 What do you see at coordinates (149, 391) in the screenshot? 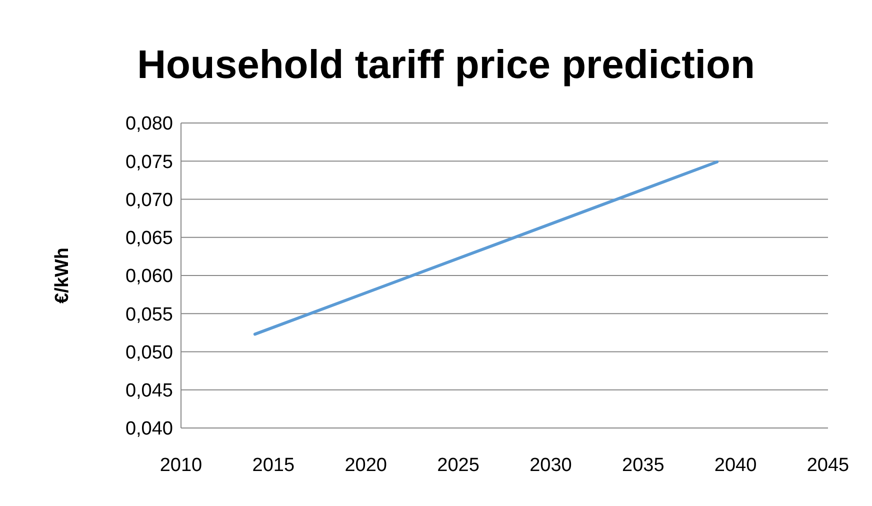
I see `y-tick-label: 0,045` at bounding box center [149, 391].